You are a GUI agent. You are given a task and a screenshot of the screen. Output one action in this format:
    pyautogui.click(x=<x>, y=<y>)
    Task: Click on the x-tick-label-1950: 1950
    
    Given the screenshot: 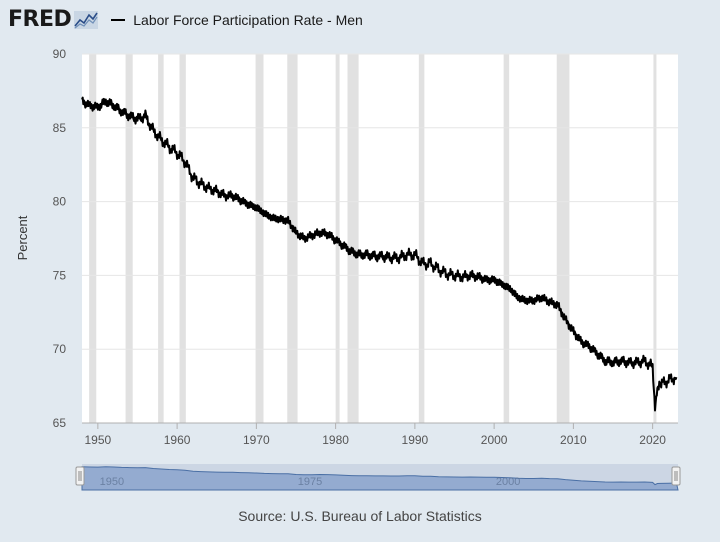 What is the action you would take?
    pyautogui.click(x=97, y=440)
    